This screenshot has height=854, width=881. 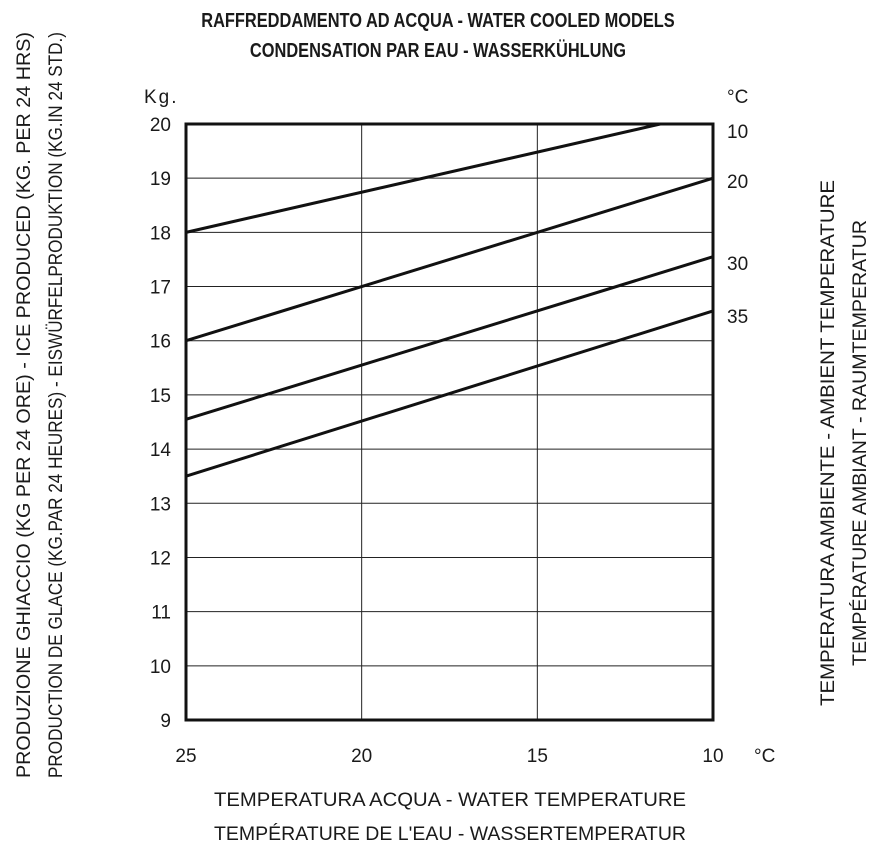 I want to click on y-tick-label: 14, so click(x=161, y=450).